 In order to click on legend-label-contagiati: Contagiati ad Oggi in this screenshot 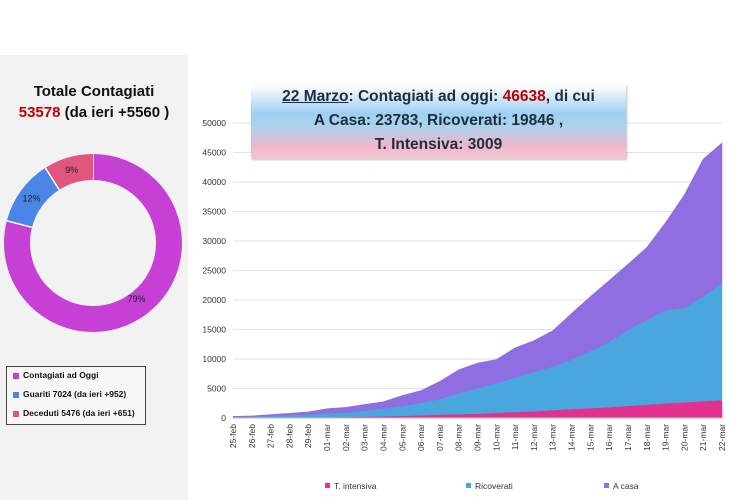, I will do `click(61, 375)`.